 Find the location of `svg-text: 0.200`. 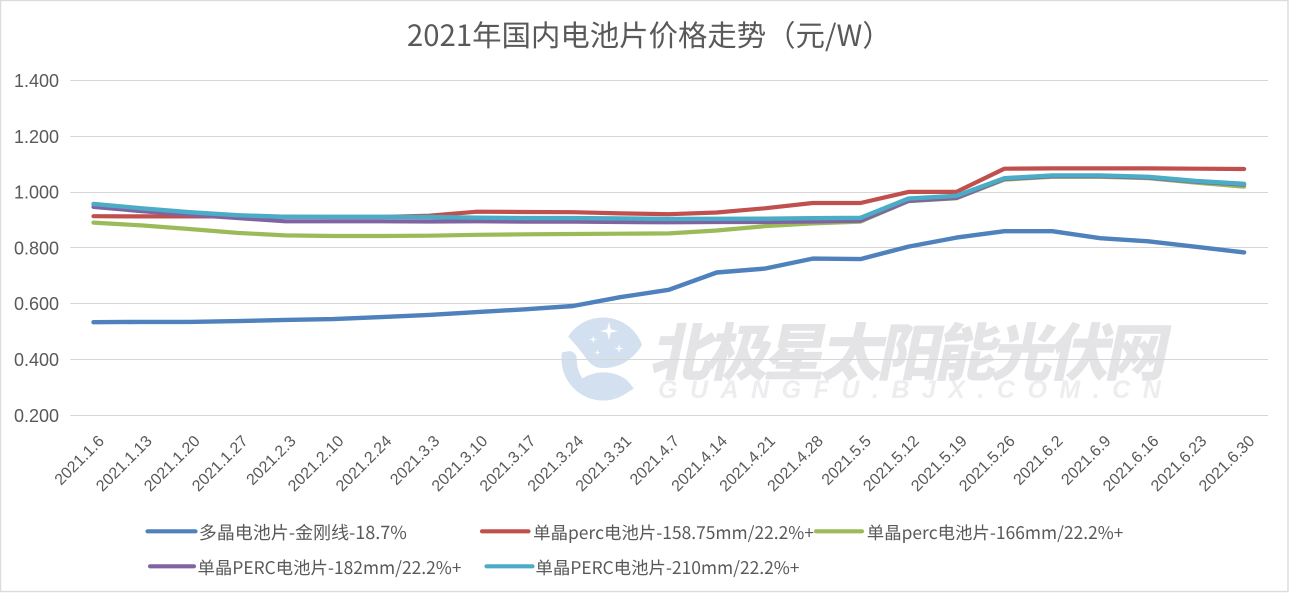

svg-text: 0.200 is located at coordinates (36, 416).